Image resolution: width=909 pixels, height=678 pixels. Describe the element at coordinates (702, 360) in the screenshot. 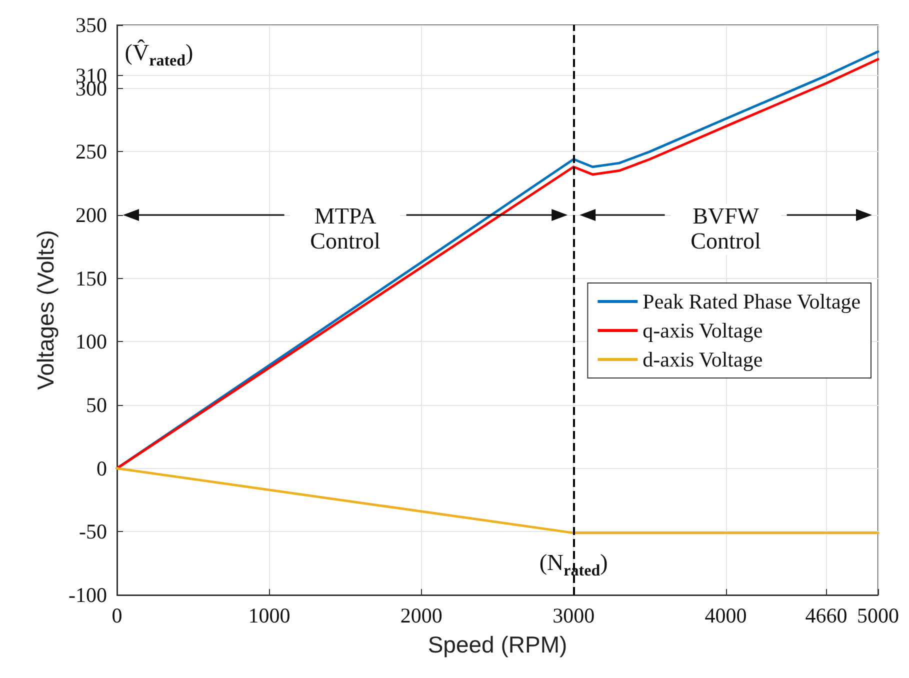

I see `legend-label: d-axis Voltage` at that location.